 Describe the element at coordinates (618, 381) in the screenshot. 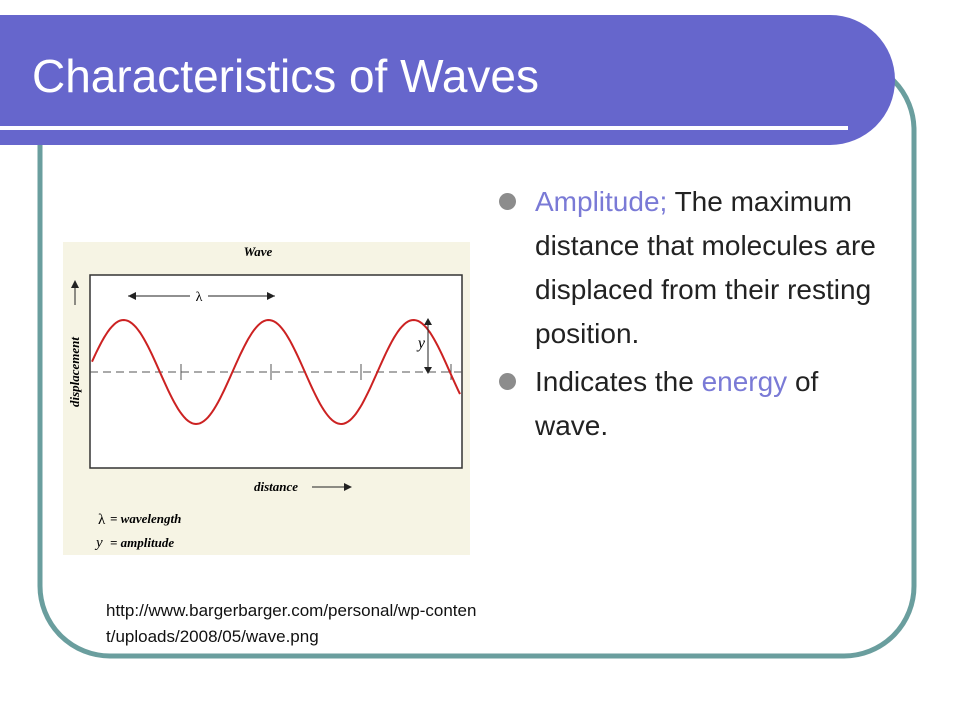

I see `bullet-text: Indicates the` at that location.